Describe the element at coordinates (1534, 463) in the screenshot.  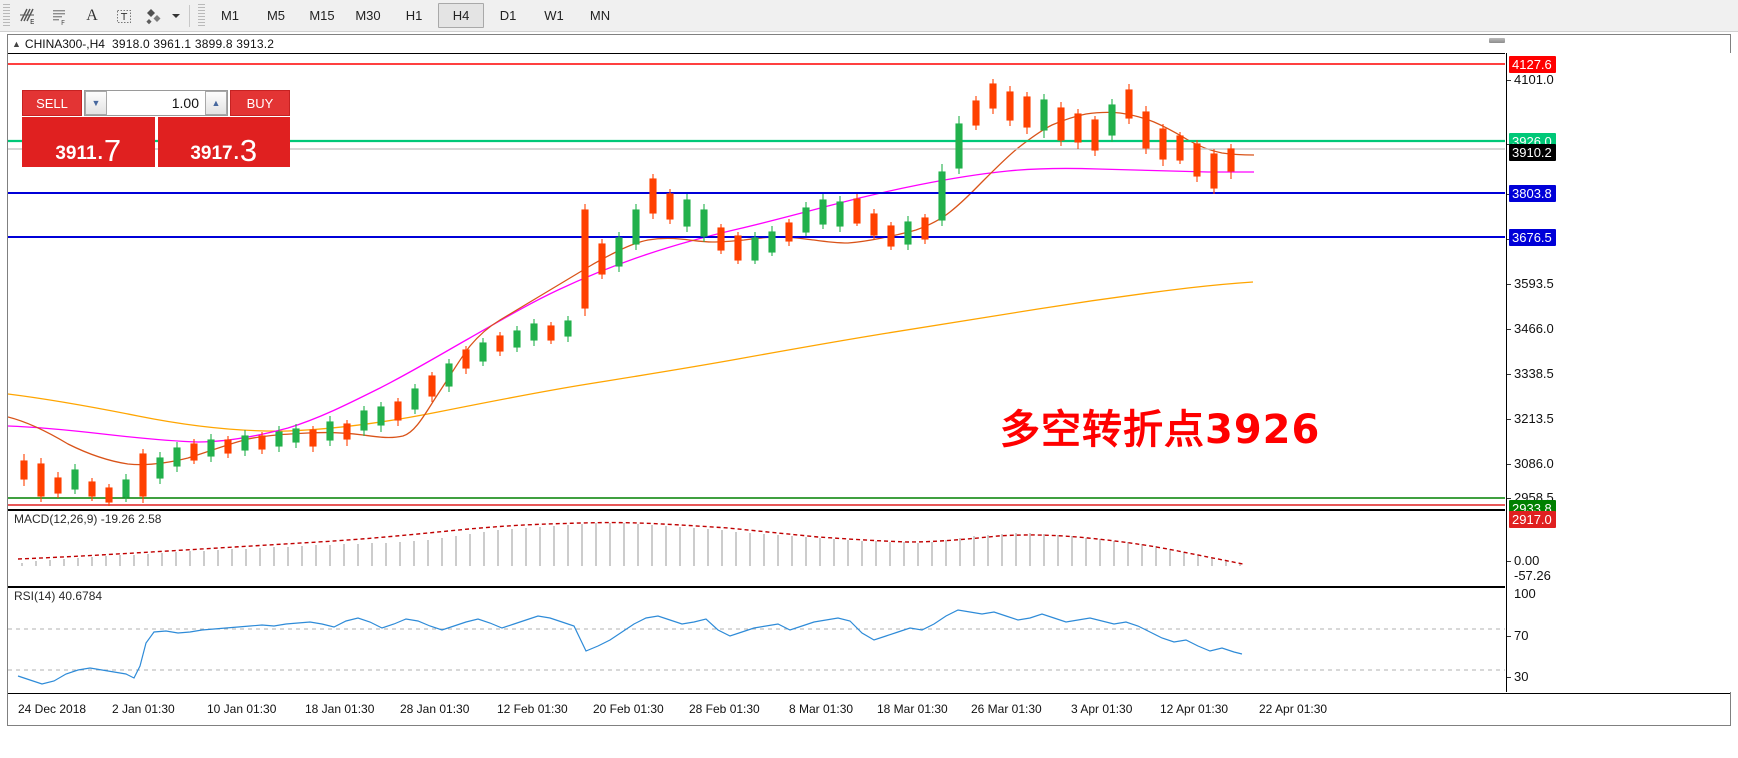
I see `price-tick-3086: 3086.0` at that location.